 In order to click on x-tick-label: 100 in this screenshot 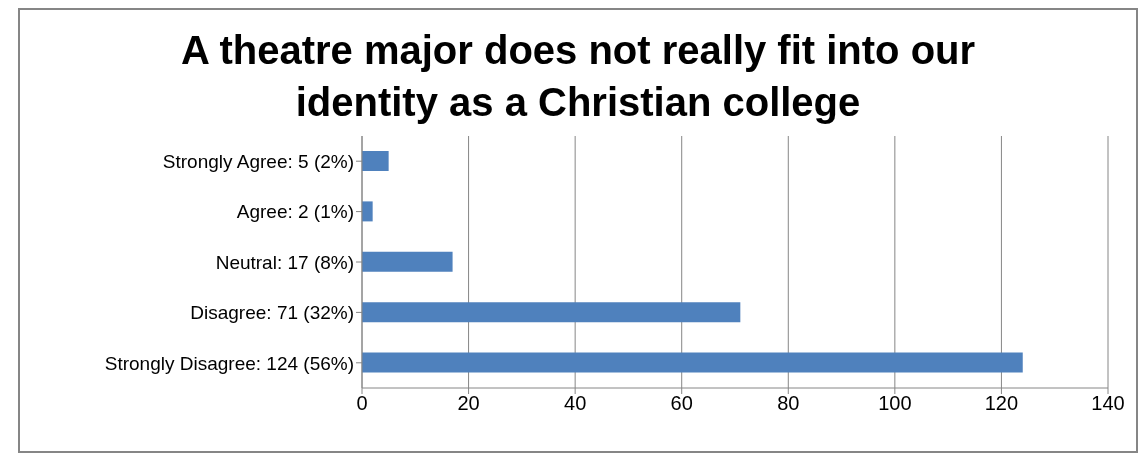, I will do `click(895, 403)`.